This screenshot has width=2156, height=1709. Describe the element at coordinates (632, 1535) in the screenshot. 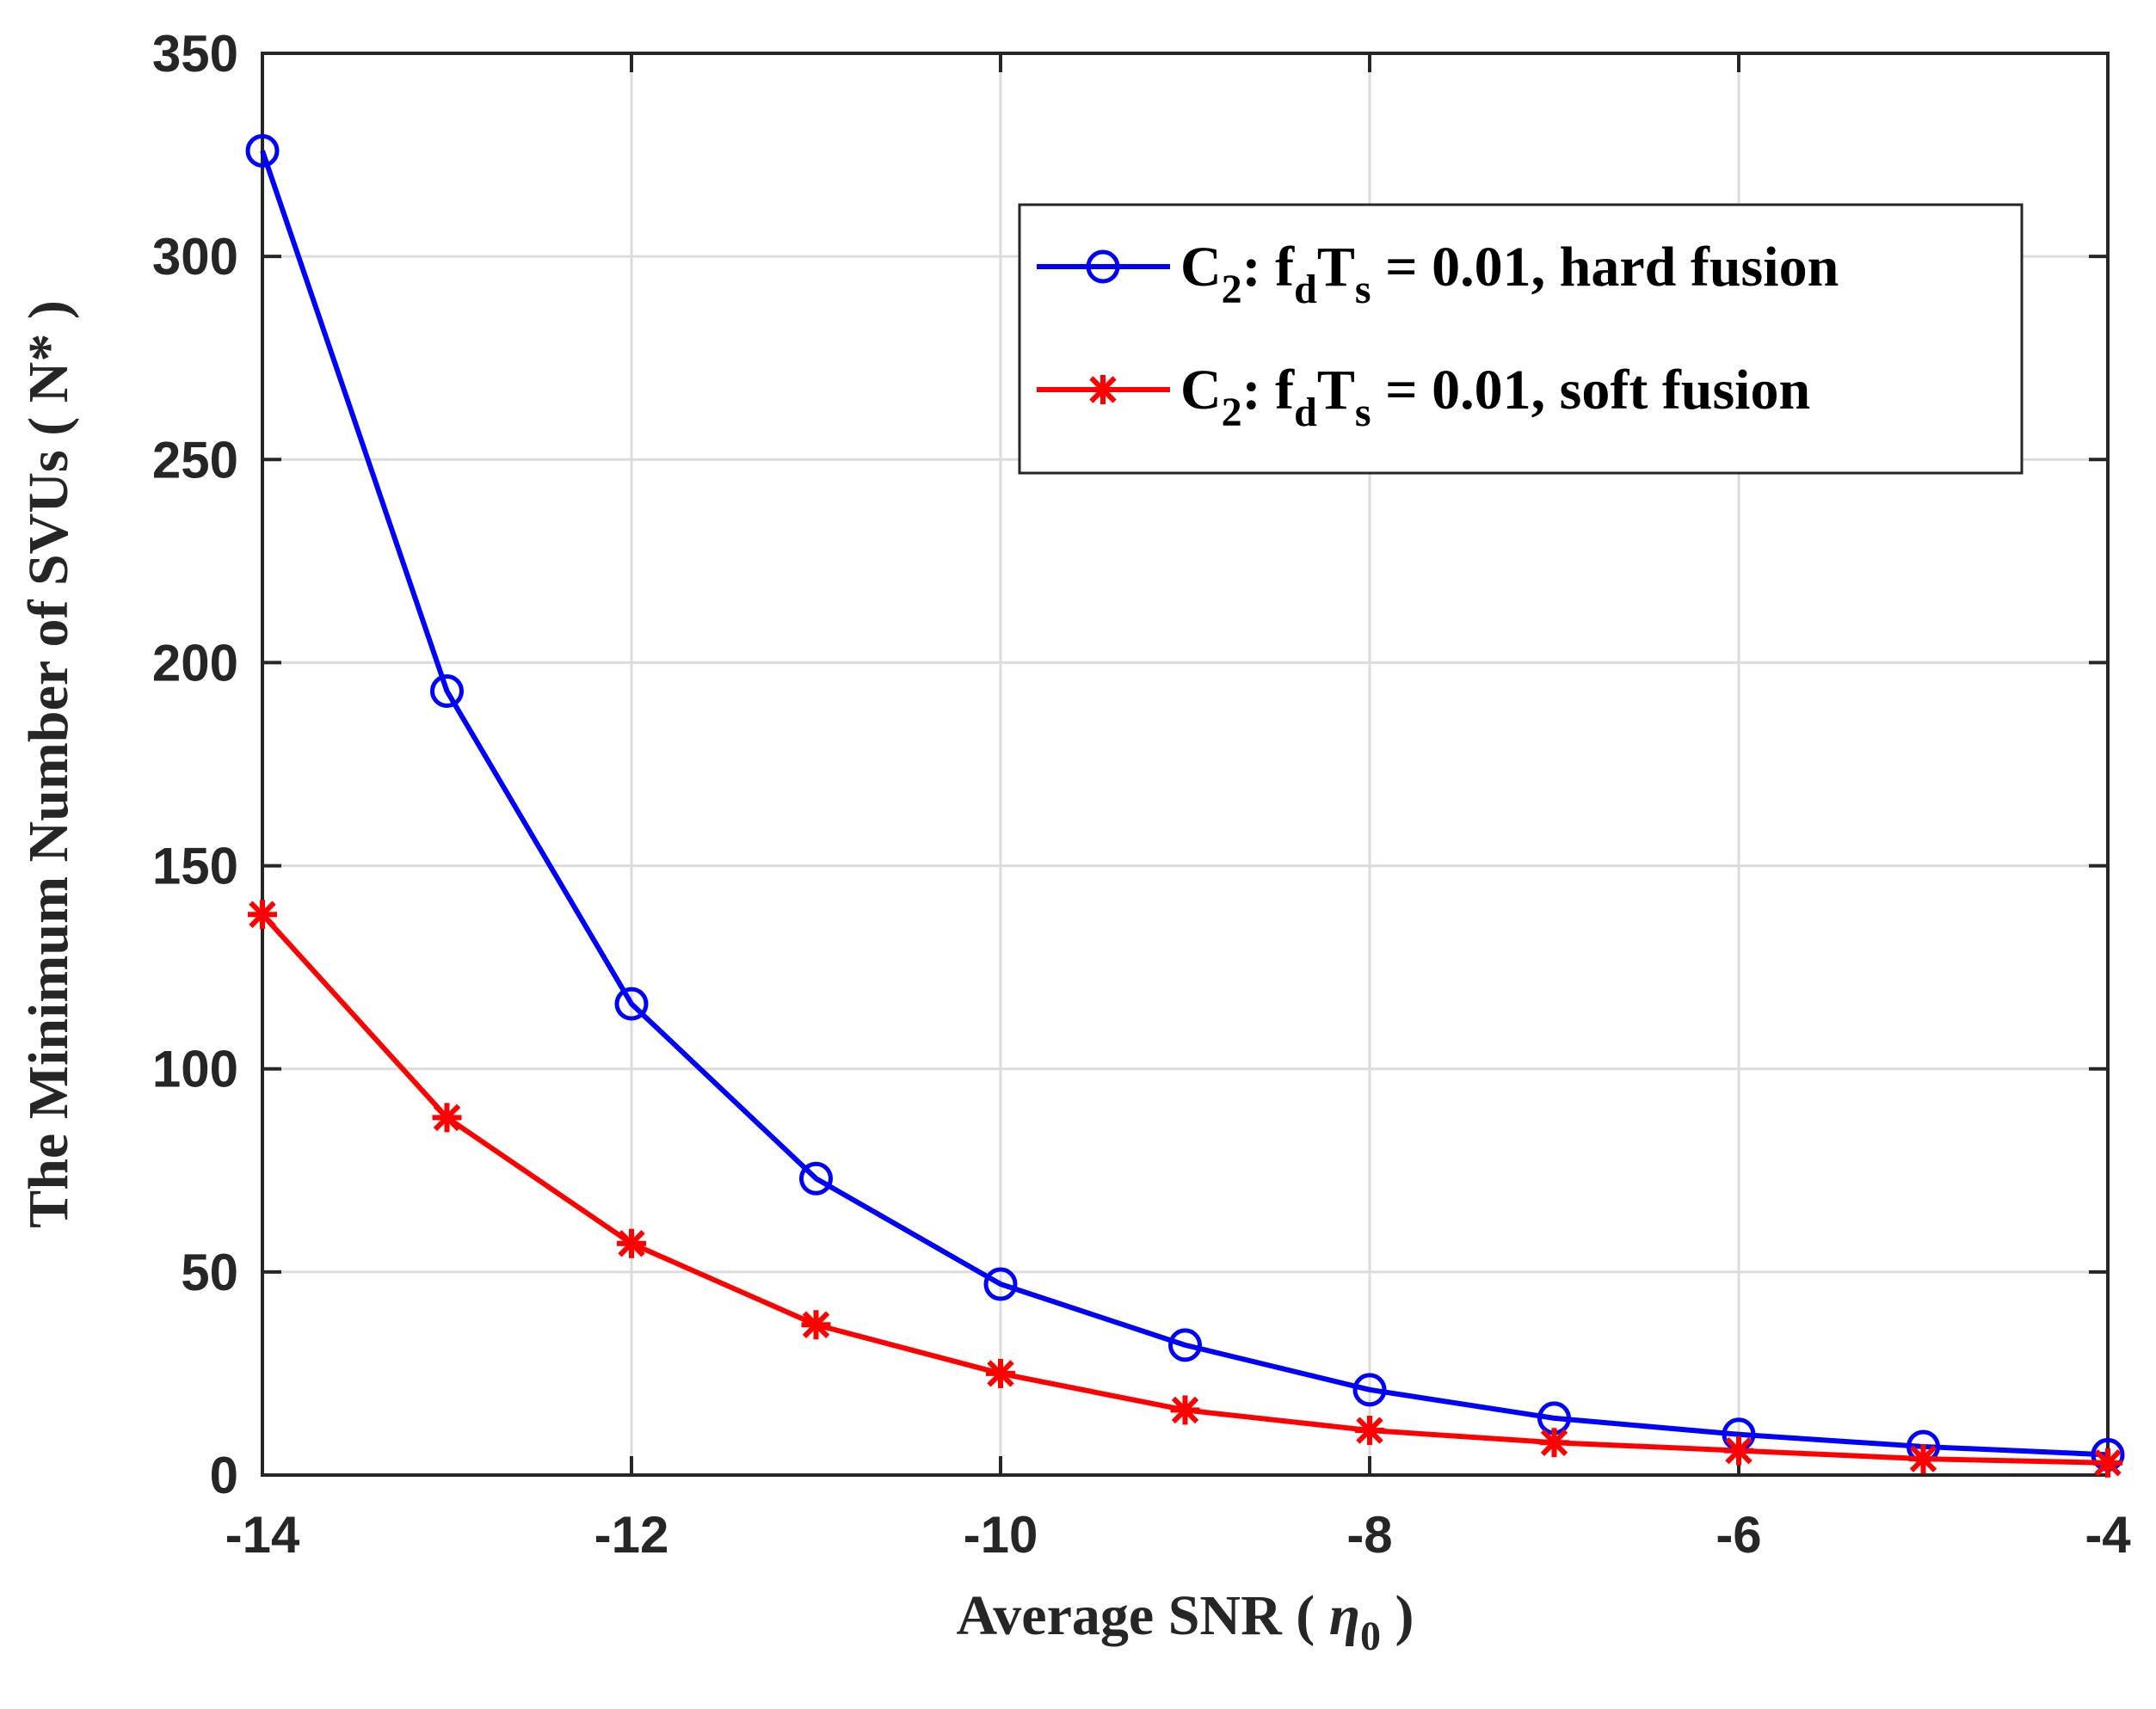

I see `x-tick-label: -12` at that location.